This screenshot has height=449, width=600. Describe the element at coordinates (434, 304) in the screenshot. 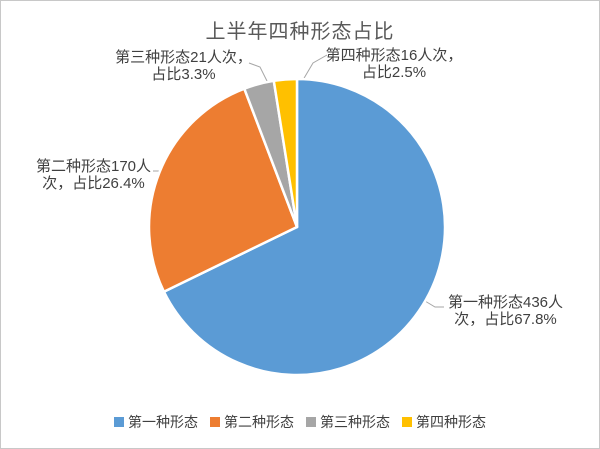

I see `leader-line-slice1` at that location.